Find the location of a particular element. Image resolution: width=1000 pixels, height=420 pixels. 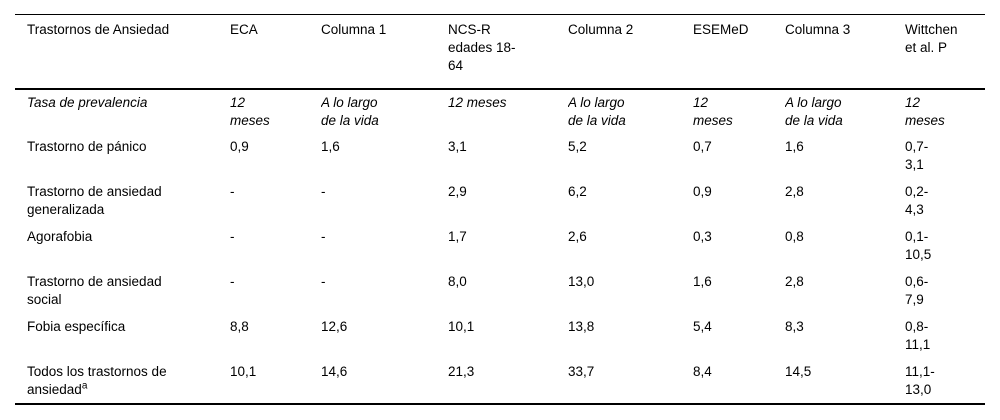

value-cell: 0,6- 7,9 is located at coordinates (917, 290).